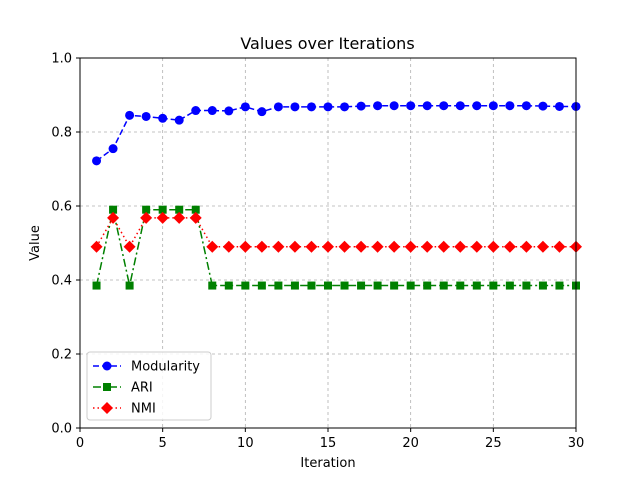 This screenshot has height=480, width=640. I want to click on y-tick-label: 0.0, so click(61, 429).